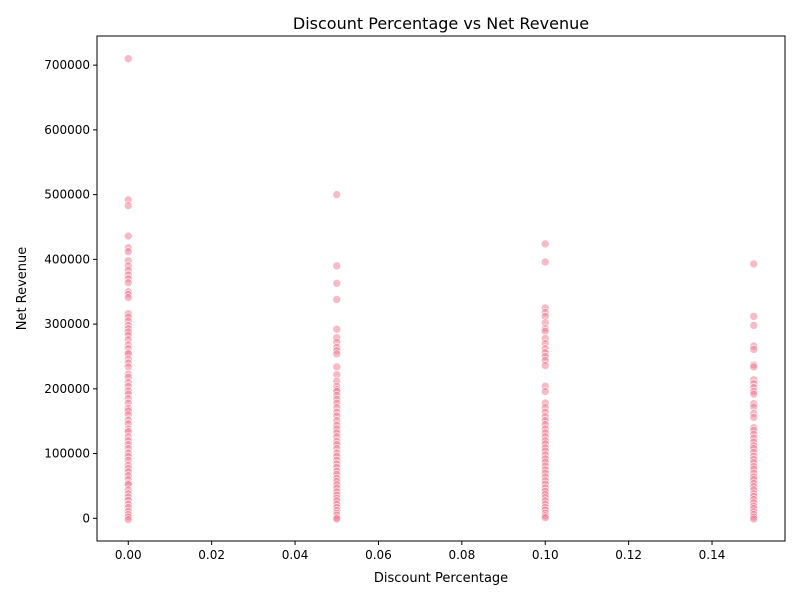 This screenshot has width=800, height=600. What do you see at coordinates (67, 195) in the screenshot?
I see `y-tick-label: 500000` at bounding box center [67, 195].